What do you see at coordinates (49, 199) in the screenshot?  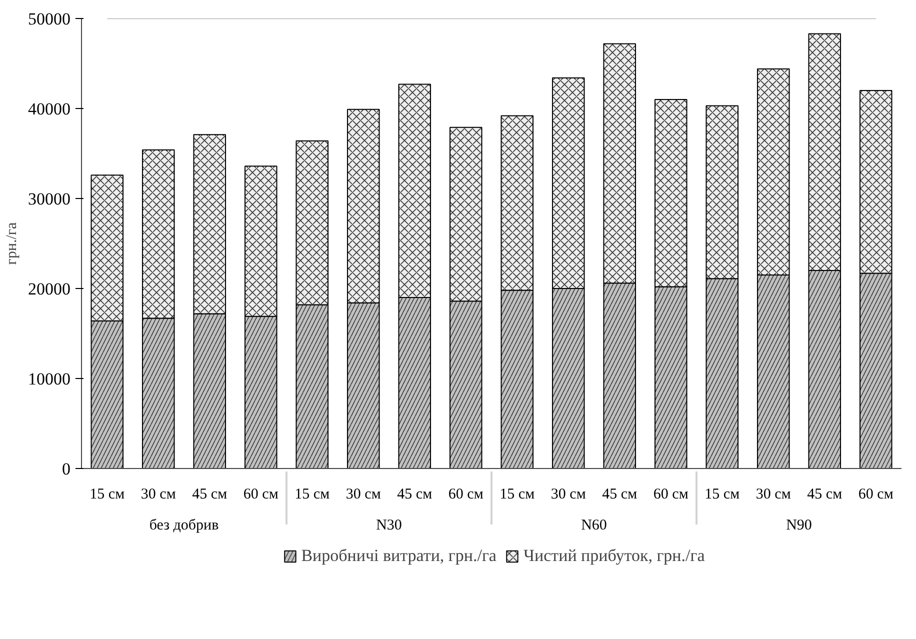 I see `y-tick-label: 30000` at bounding box center [49, 199].